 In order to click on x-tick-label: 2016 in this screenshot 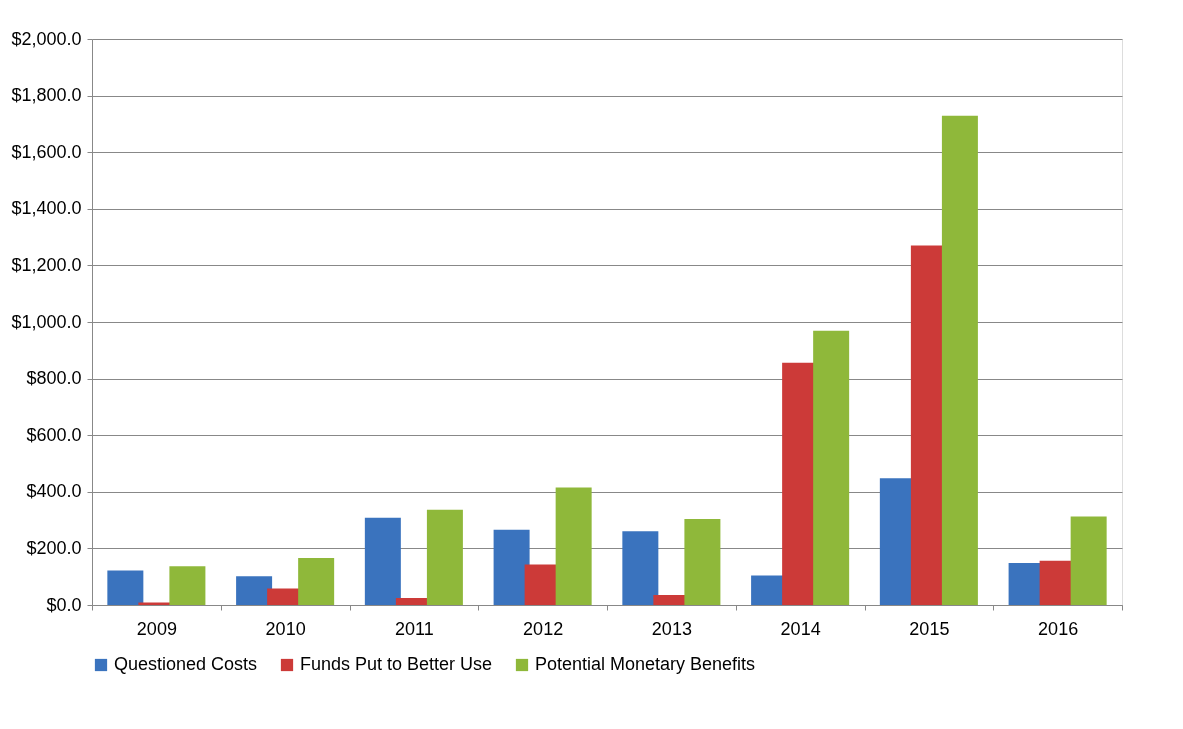, I will do `click(1058, 628)`.